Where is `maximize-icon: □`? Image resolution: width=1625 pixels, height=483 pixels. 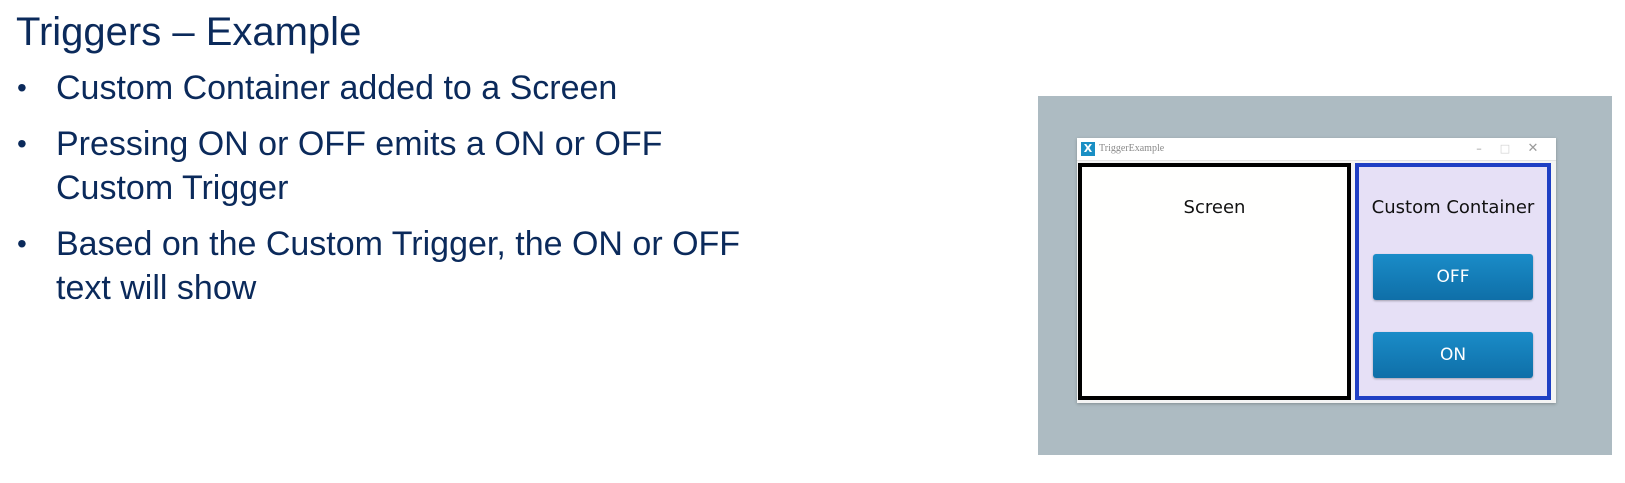 maximize-icon: □ is located at coordinates (1505, 148).